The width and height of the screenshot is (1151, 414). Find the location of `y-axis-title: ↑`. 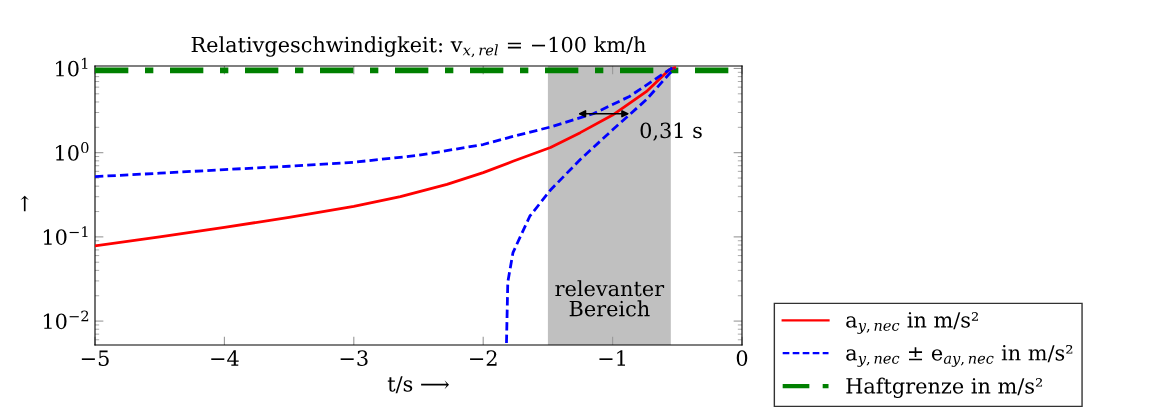

y-axis-title: ↑ is located at coordinates (24, 203).